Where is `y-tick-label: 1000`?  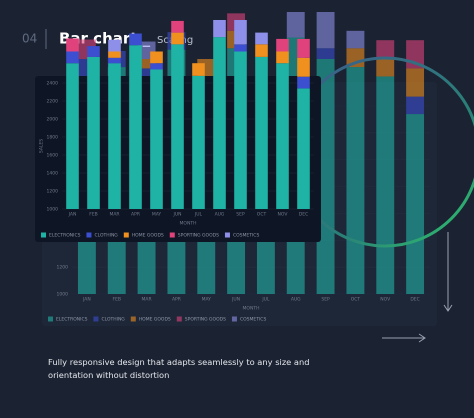 y-tick-label: 1000 is located at coordinates (63, 295).